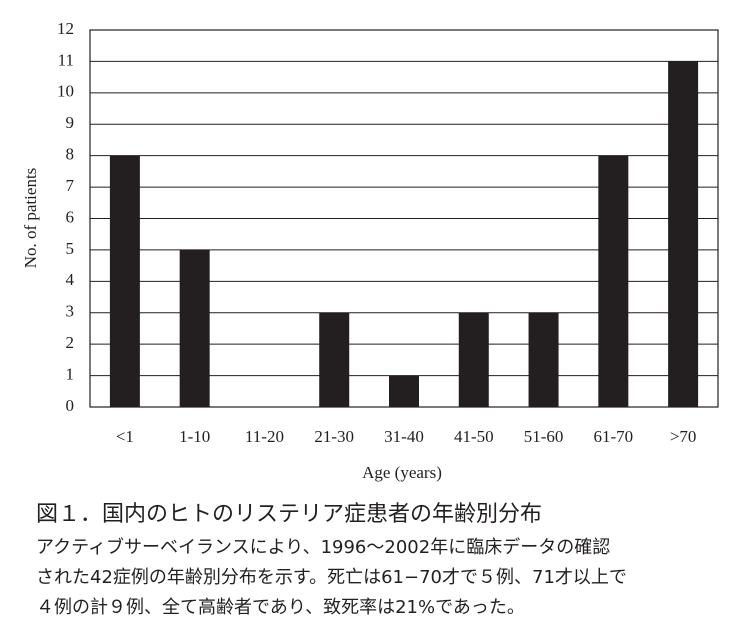  I want to click on caption-line: された42症例の年齢別分布を示す。死亡は61−70才で５例、71才以上で, so click(331, 577).